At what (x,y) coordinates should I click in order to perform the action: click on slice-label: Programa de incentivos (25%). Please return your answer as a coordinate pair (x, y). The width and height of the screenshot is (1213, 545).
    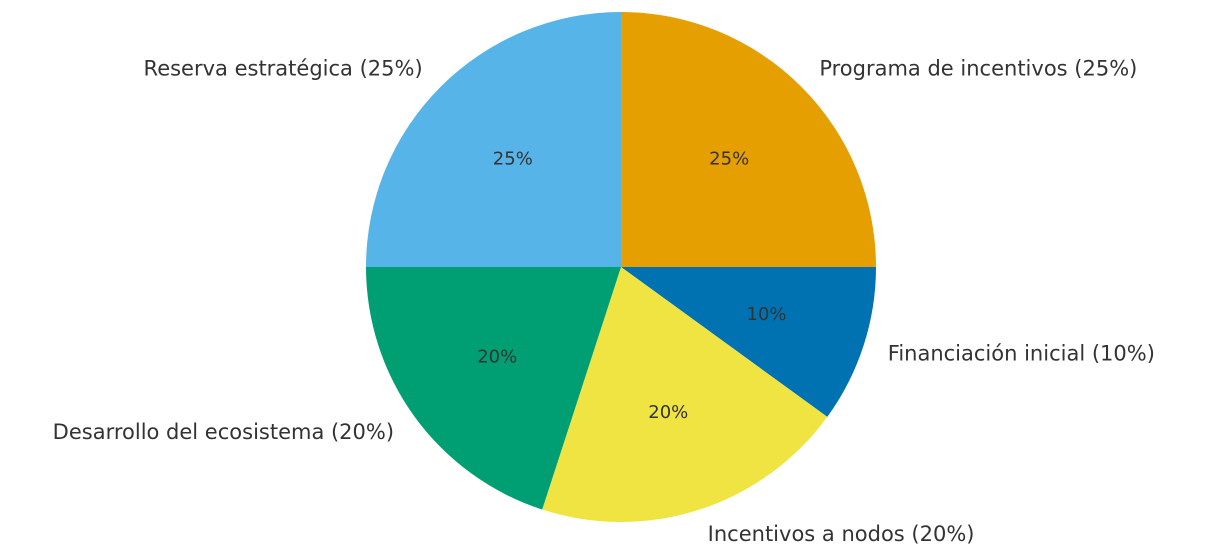
    Looking at the image, I should click on (978, 69).